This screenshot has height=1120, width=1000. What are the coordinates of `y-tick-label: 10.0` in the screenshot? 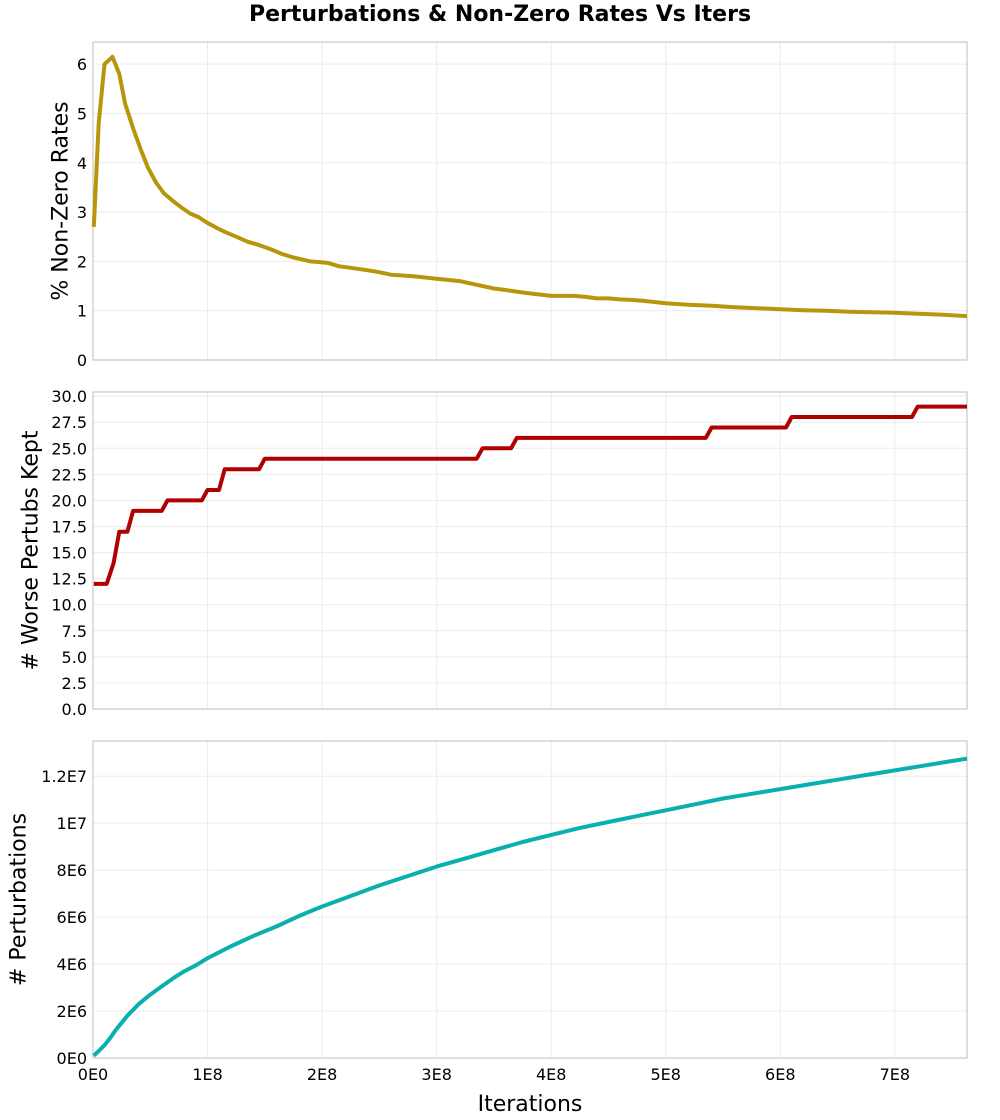 It's located at (69, 605).